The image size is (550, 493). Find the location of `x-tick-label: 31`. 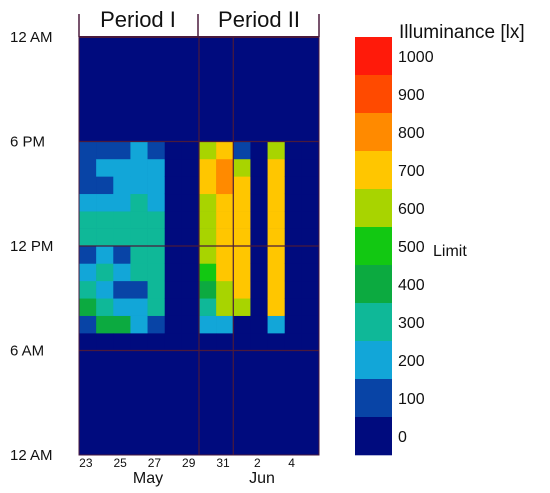

x-tick-label: 31 is located at coordinates (223, 463).